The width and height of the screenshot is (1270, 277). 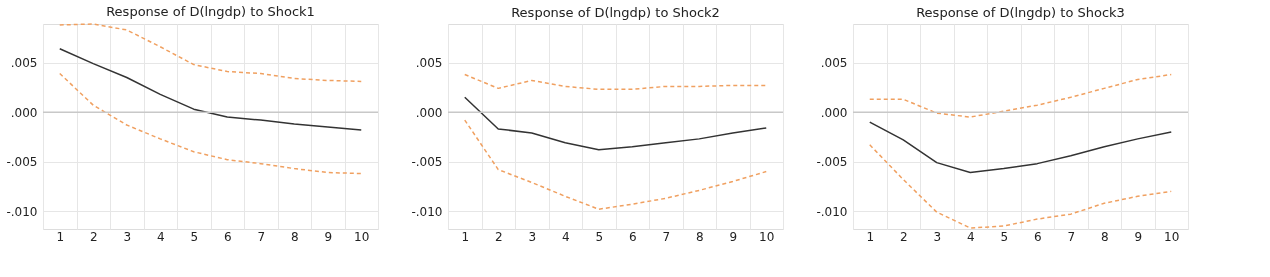 What do you see at coordinates (210, 12) in the screenshot?
I see `chart-title: Response of D(lngdp) to Shock1` at bounding box center [210, 12].